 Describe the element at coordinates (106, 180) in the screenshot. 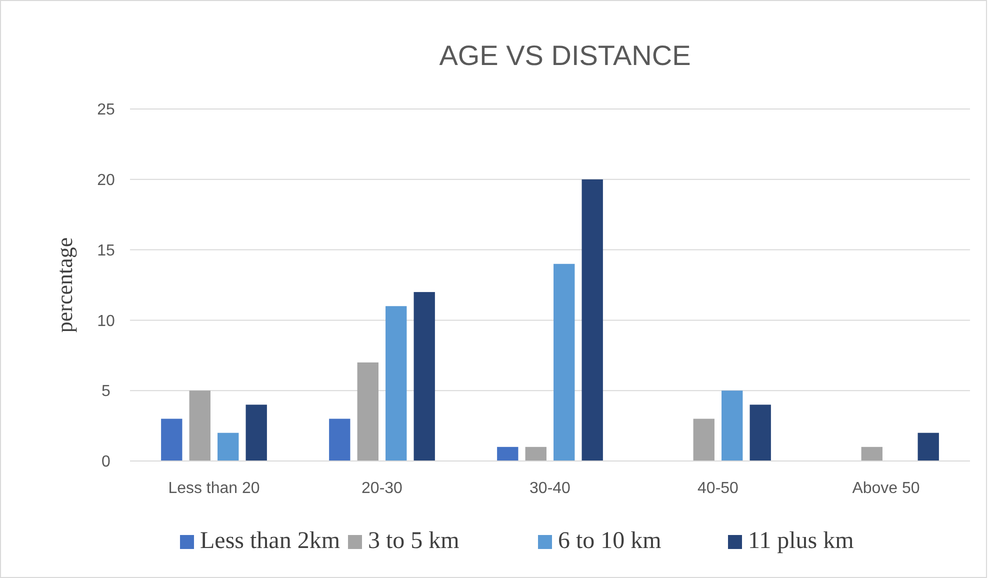

I see `y-tick-label: 20` at that location.